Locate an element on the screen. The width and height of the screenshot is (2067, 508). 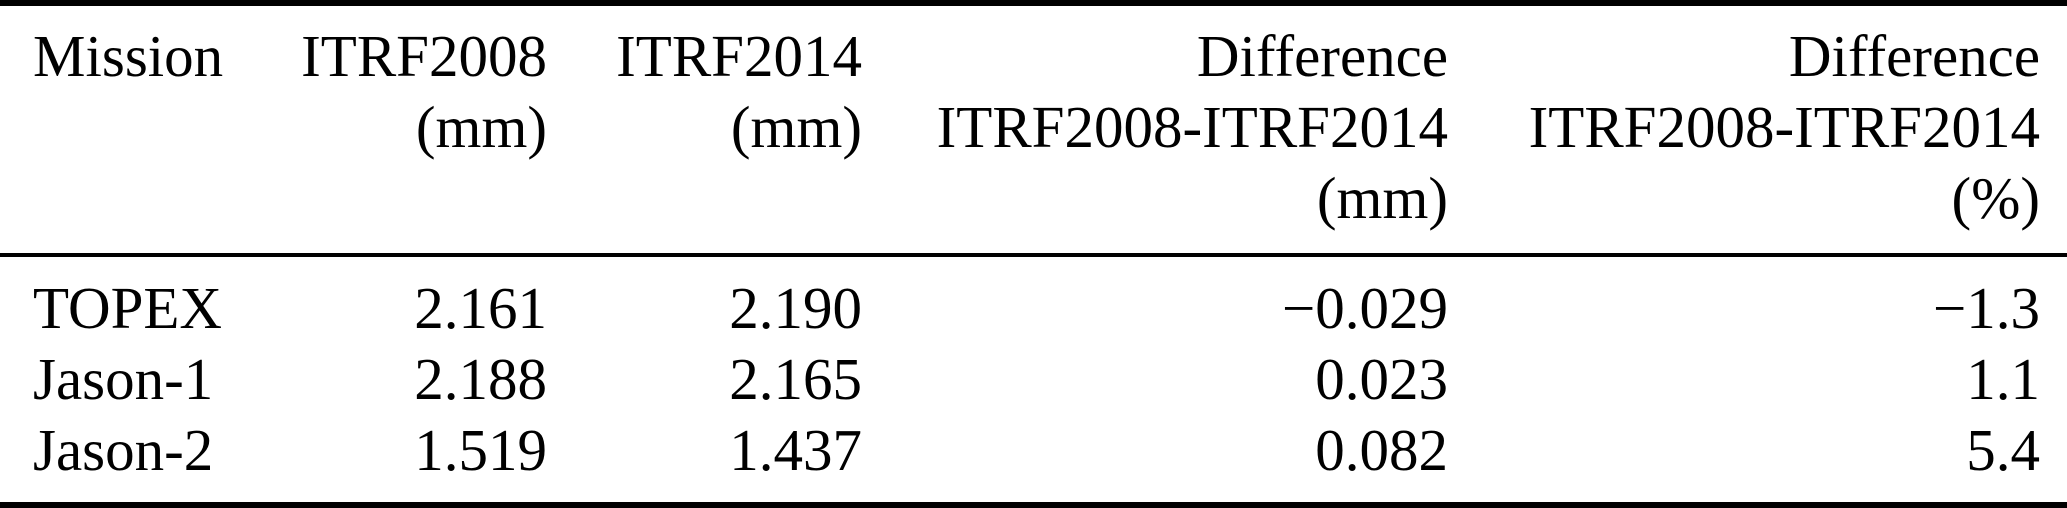
cell-difference-pct: 1.1 is located at coordinates (2003, 379).